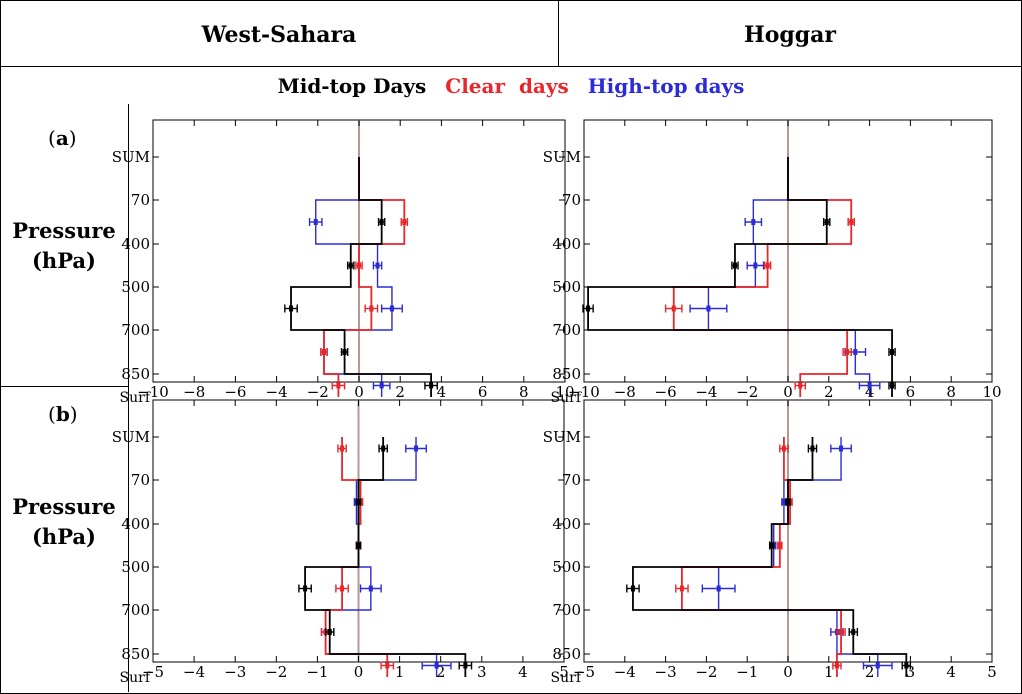 Image resolution: width=1022 pixels, height=694 pixels. What do you see at coordinates (558, 33) in the screenshot?
I see `column-divider-top` at bounding box center [558, 33].